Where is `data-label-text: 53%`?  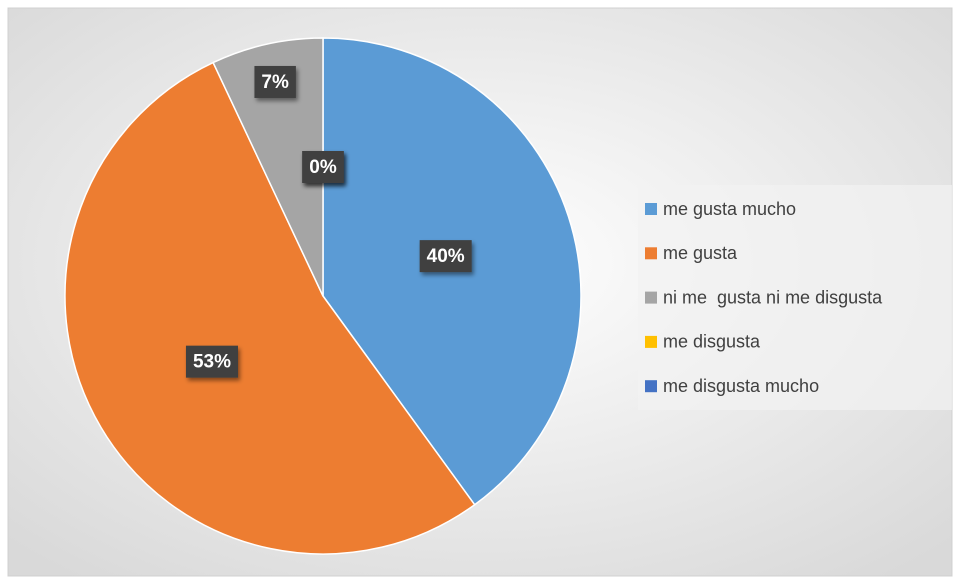 data-label-text: 53% is located at coordinates (212, 362).